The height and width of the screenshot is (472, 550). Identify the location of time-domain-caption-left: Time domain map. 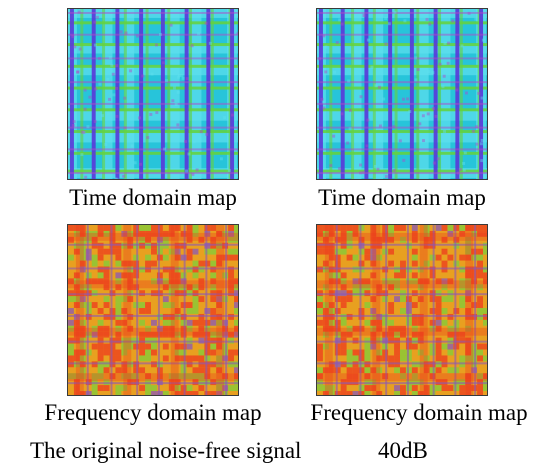
(153, 197).